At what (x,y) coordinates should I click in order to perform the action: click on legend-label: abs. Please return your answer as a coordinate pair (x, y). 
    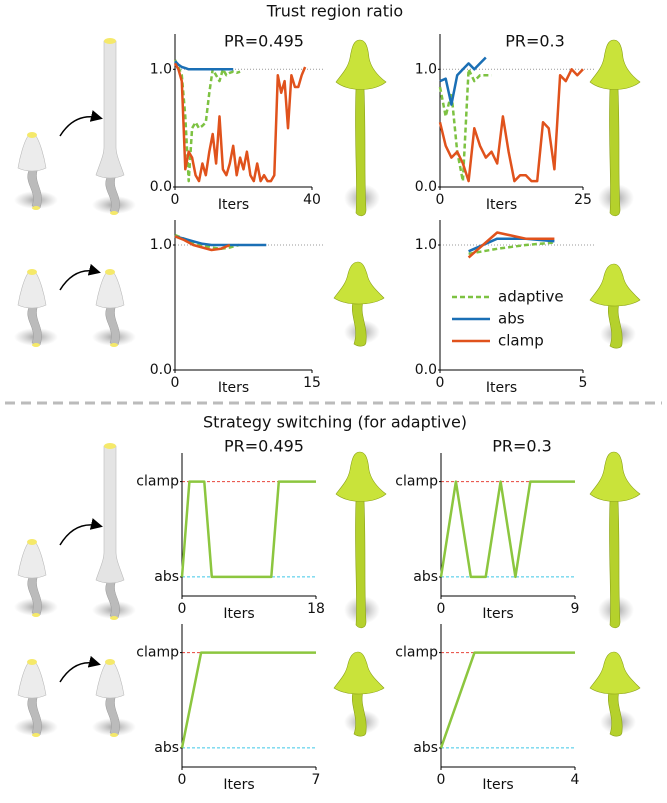
    Looking at the image, I should click on (511, 319).